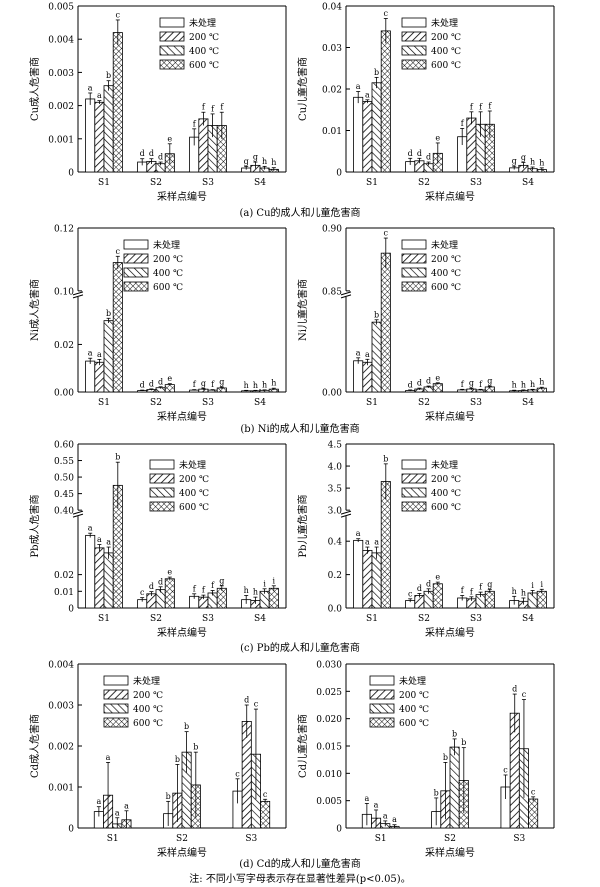  Describe the element at coordinates (34, 525) in the screenshot. I see `y-axis-label: Pb成人危害商` at that location.